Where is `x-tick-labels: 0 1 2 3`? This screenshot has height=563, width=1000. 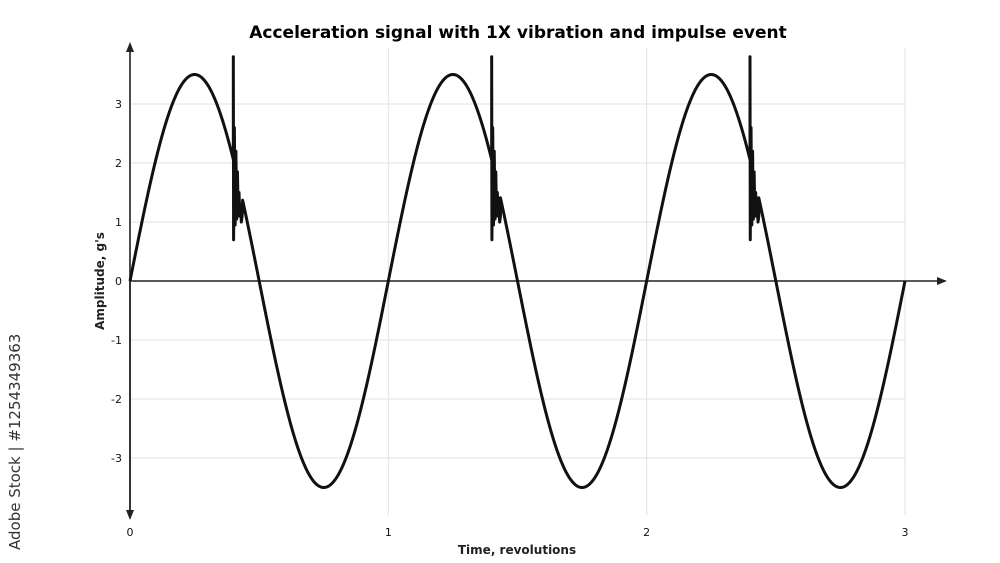
x-tick-labels: 0 1 2 3 is located at coordinates (518, 532).